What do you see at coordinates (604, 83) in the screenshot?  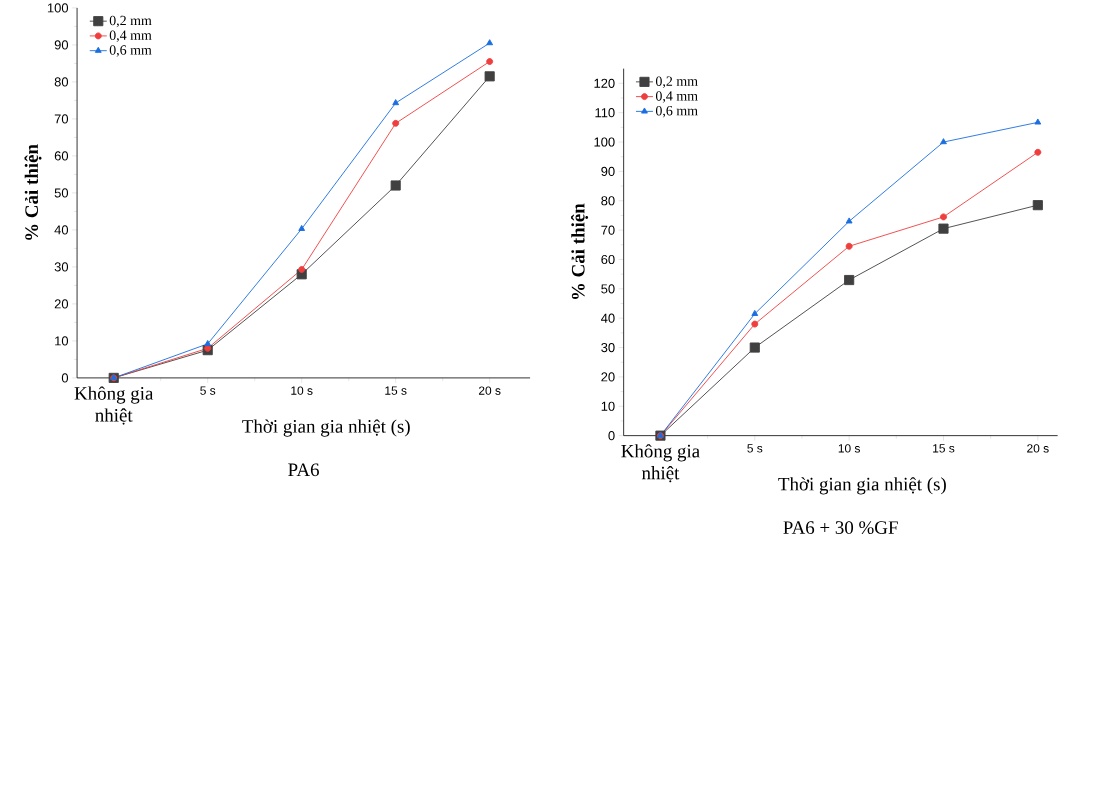 I see `y-tick-label: 120` at bounding box center [604, 83].